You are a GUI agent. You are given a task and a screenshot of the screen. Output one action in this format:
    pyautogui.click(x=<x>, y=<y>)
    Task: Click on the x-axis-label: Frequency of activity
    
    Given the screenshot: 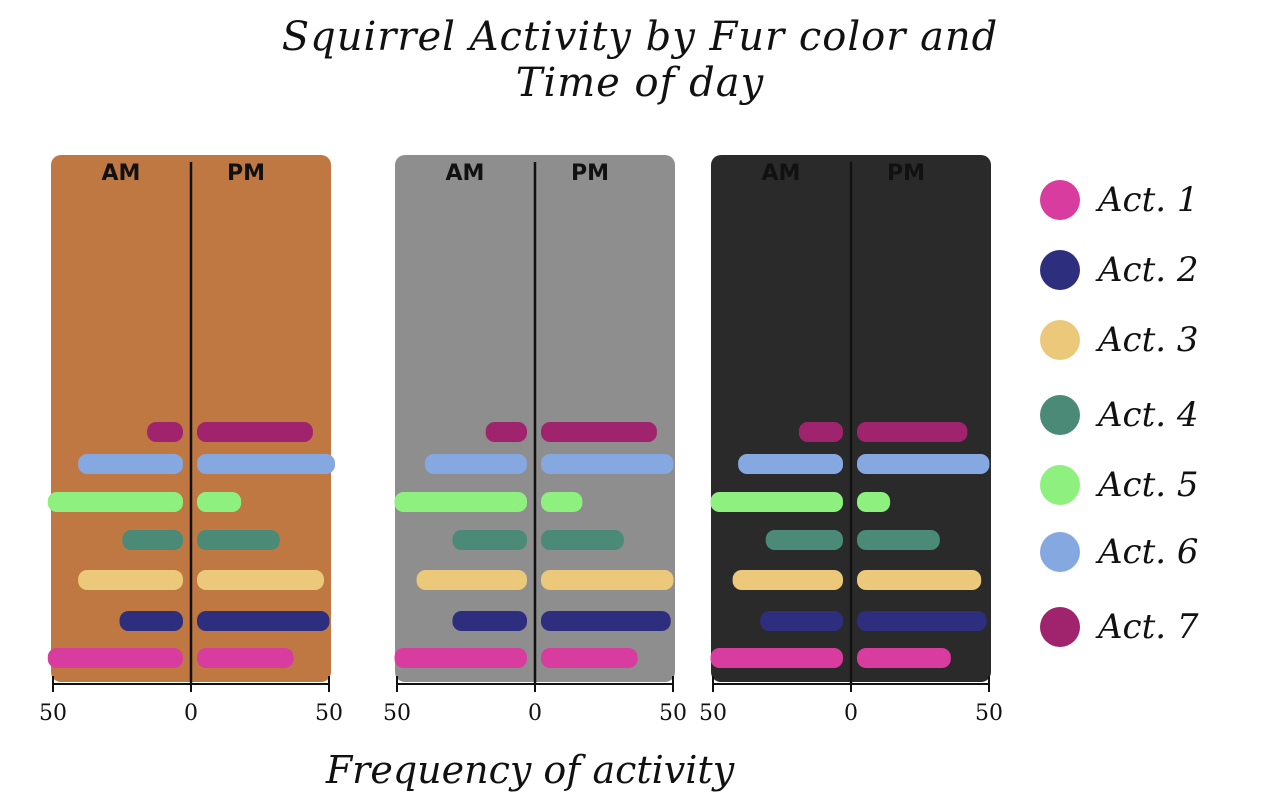 What is the action you would take?
    pyautogui.click(x=530, y=770)
    